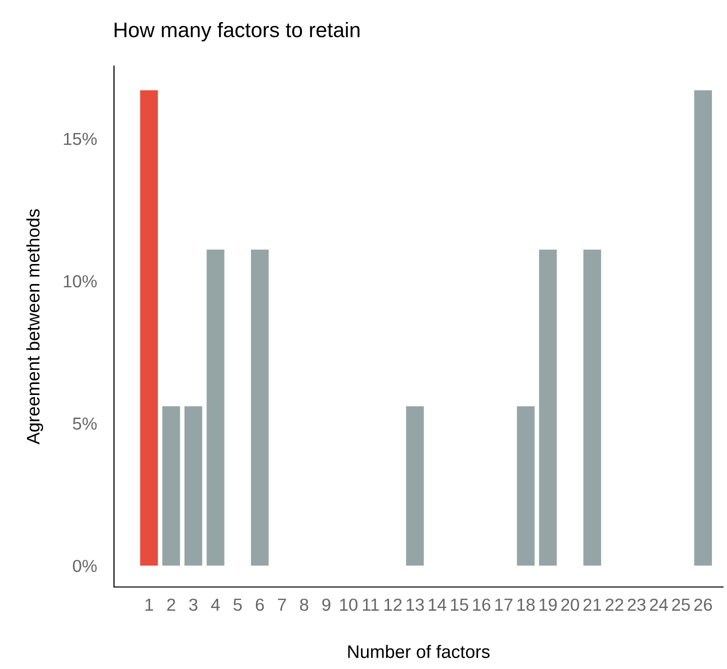 Image resolution: width=727 pixels, height=669 pixels. I want to click on x-tick-label: 8, so click(304, 604).